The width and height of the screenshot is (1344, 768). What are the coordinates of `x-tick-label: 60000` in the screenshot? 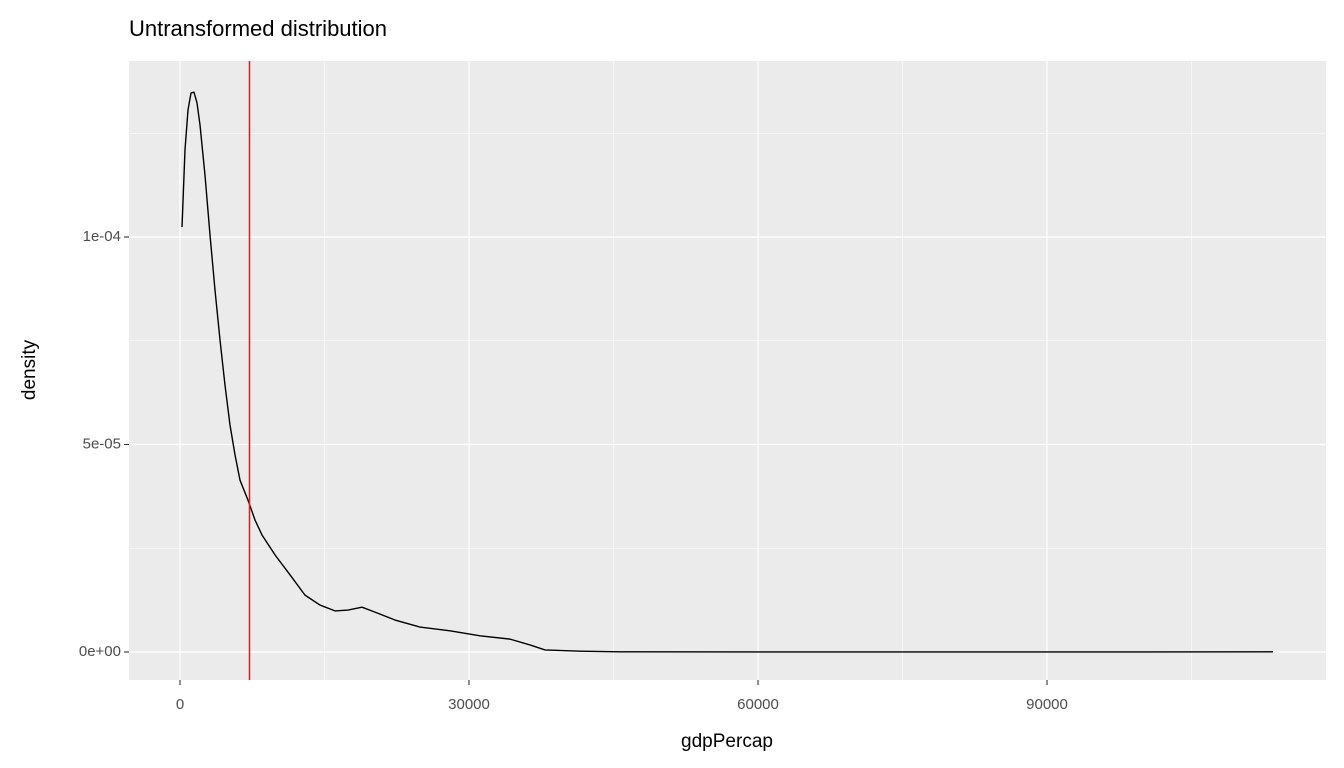 It's located at (758, 704).